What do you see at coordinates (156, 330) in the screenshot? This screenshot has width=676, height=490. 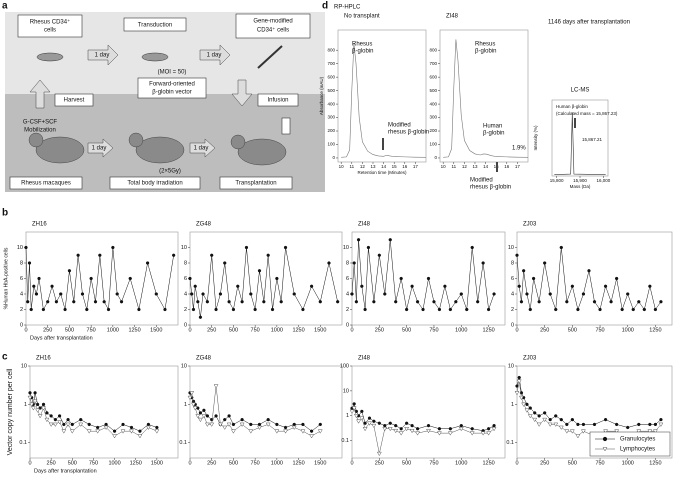 I see `x-tick-label: 1500` at bounding box center [156, 330].